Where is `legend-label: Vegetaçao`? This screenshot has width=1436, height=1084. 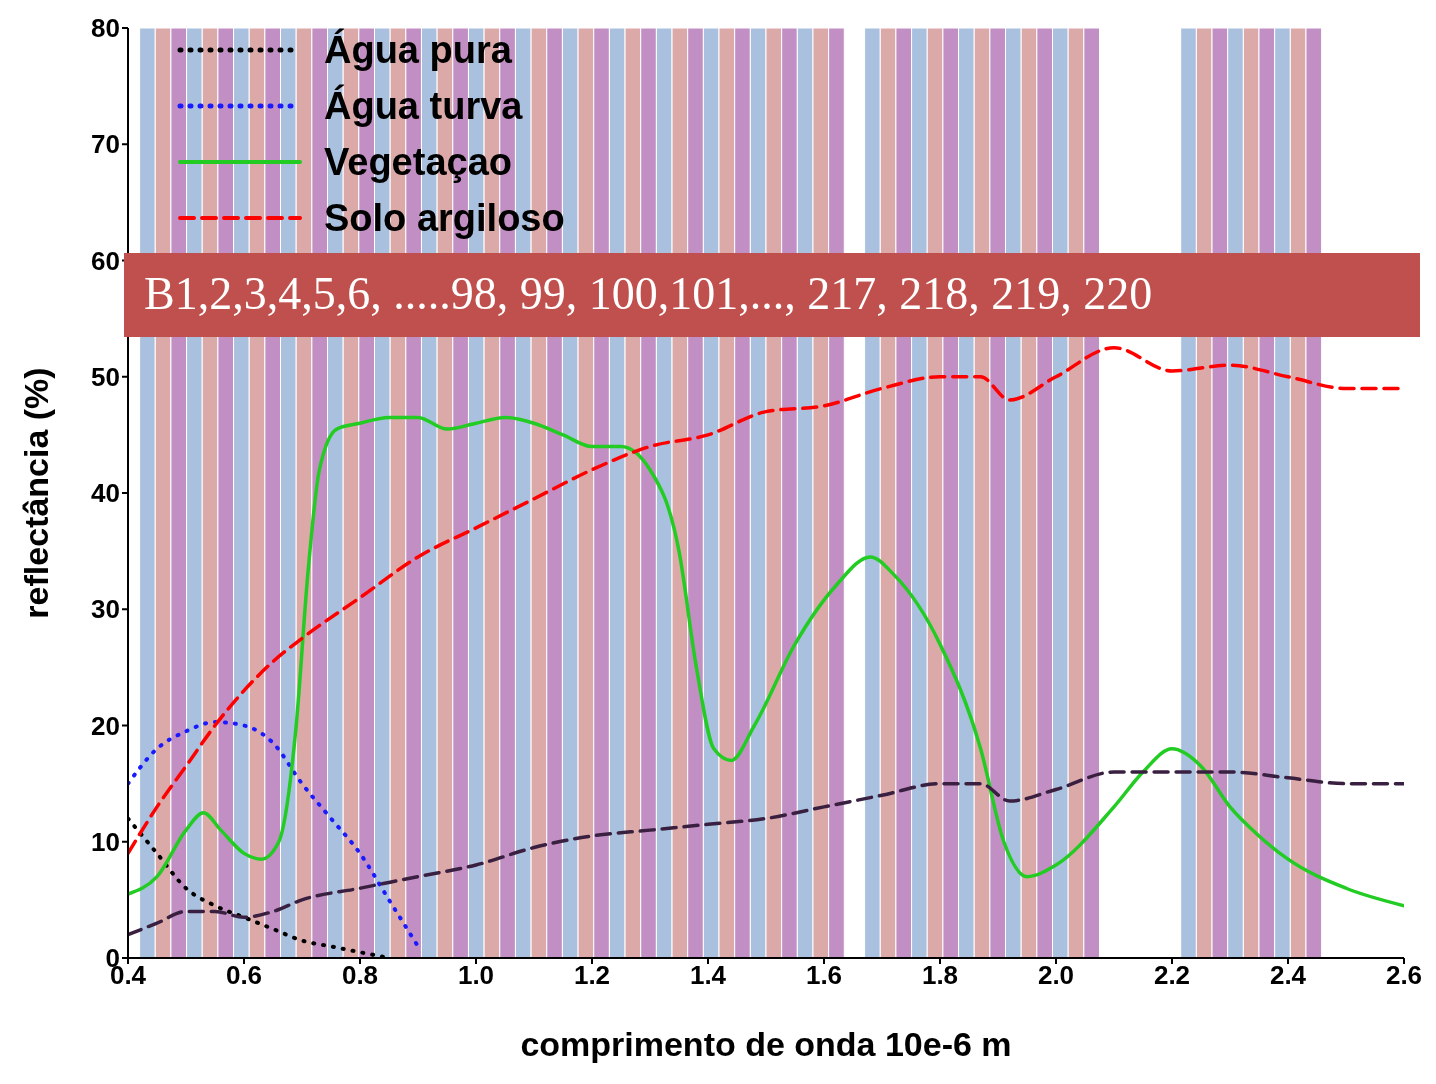 legend-label: Vegetaçao is located at coordinates (418, 162).